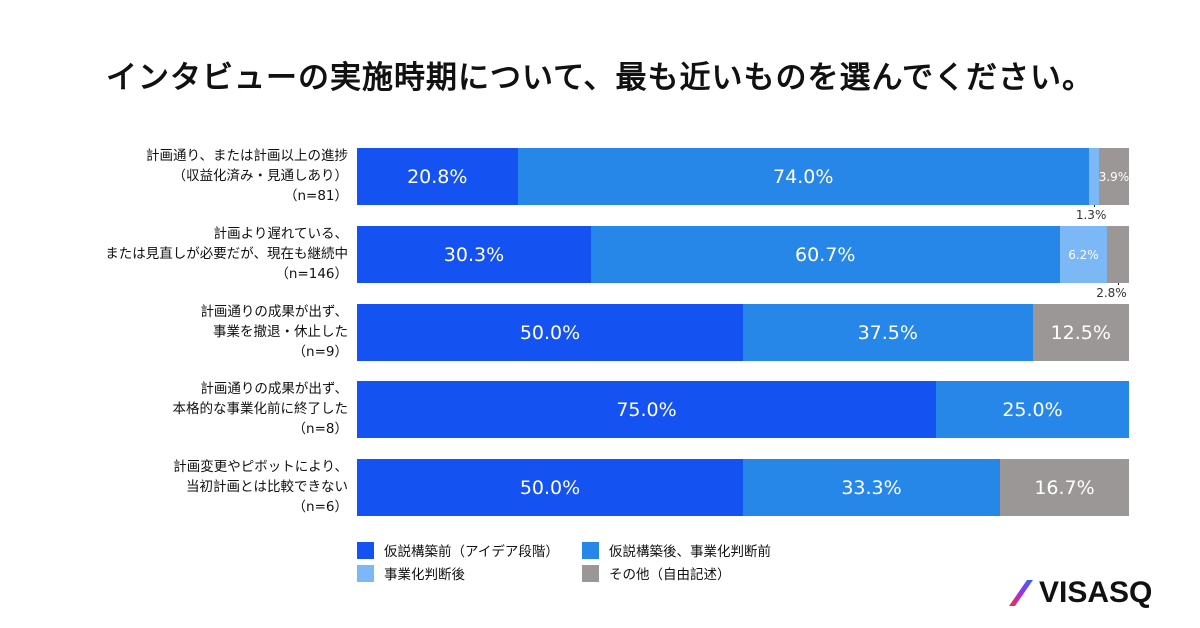 Image resolution: width=1200 pixels, height=628 pixels. What do you see at coordinates (184, 332) in the screenshot?
I see `category-label: 計画通りの成果が出ず、事業を撤退・休止した （n=9）` at bounding box center [184, 332].